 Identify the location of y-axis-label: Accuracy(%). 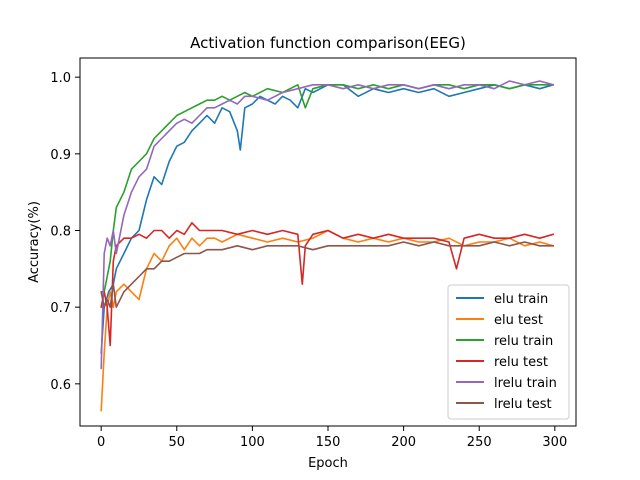
(34, 242).